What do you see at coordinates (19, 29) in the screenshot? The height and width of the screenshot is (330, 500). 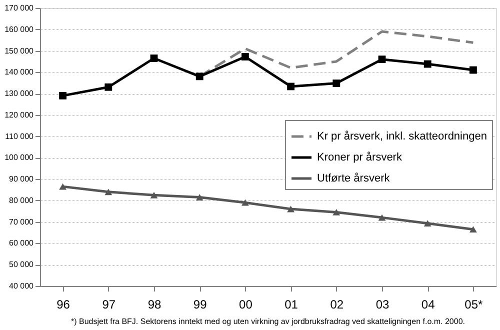 I see `y-tick-label: 160 000` at bounding box center [19, 29].